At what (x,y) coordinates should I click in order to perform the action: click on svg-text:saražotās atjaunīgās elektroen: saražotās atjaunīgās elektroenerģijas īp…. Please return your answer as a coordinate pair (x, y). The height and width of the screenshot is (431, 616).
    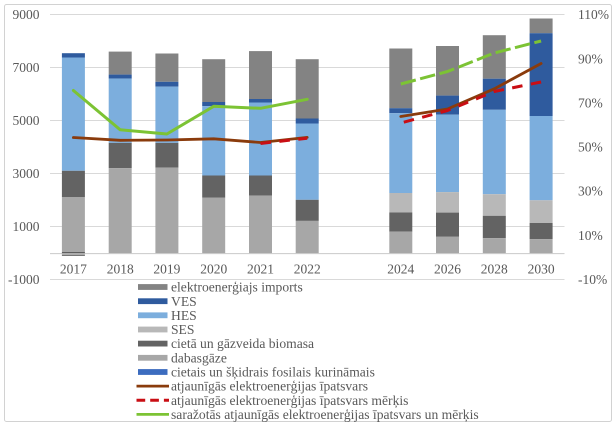
    Looking at the image, I should click on (325, 415).